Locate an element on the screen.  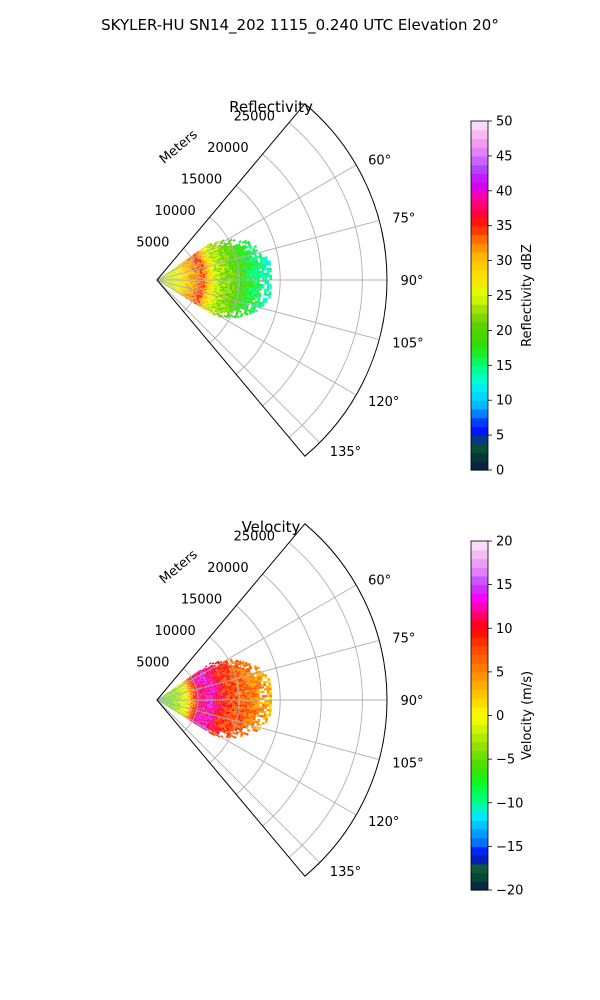
colorbar-tick-label: 45 is located at coordinates (504, 156).